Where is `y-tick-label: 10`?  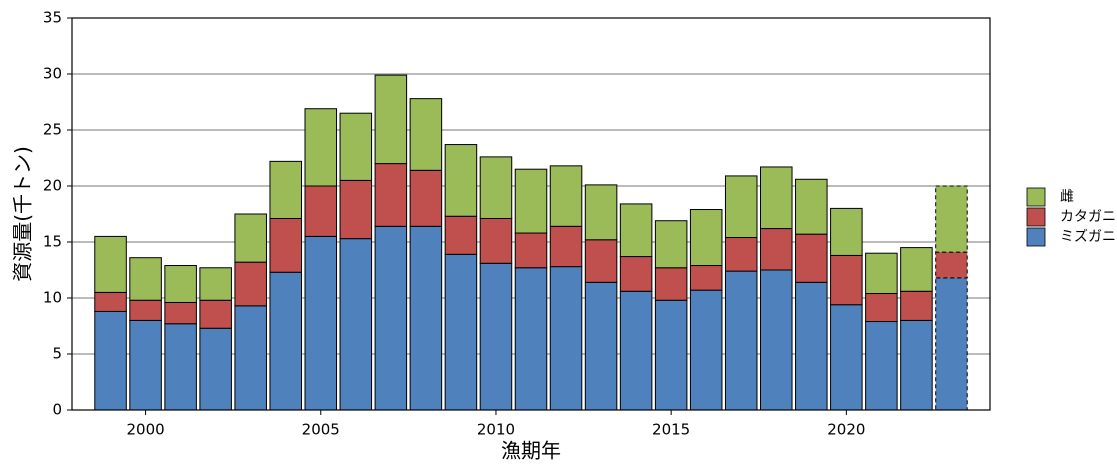 y-tick-label: 10 is located at coordinates (52, 298).